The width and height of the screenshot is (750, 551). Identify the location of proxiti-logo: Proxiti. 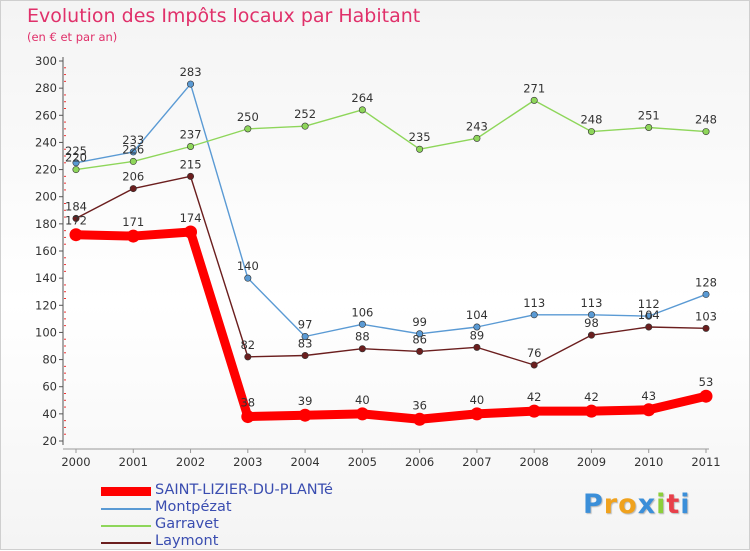
(637, 504).